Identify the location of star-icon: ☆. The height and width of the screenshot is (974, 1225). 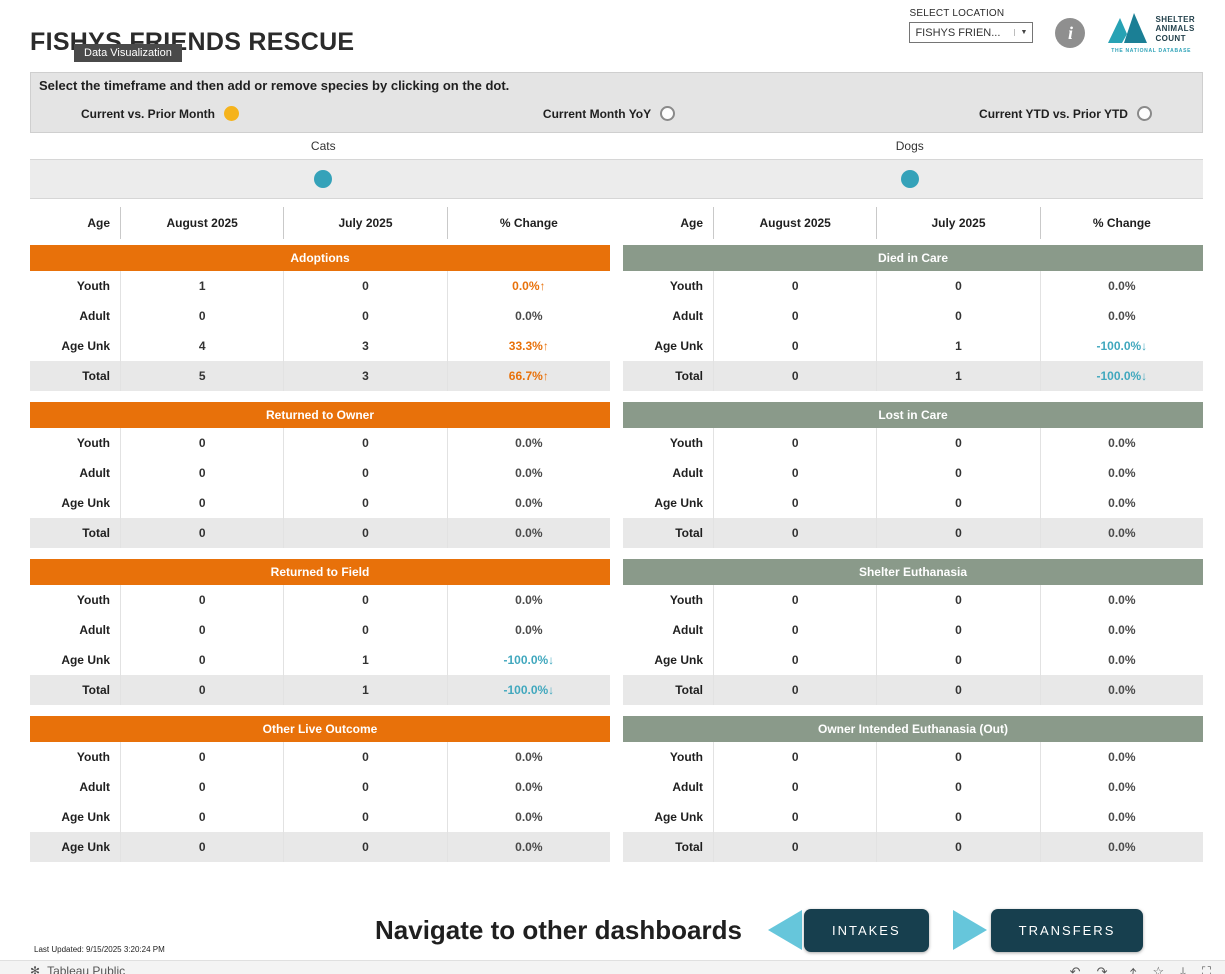
(1158, 969).